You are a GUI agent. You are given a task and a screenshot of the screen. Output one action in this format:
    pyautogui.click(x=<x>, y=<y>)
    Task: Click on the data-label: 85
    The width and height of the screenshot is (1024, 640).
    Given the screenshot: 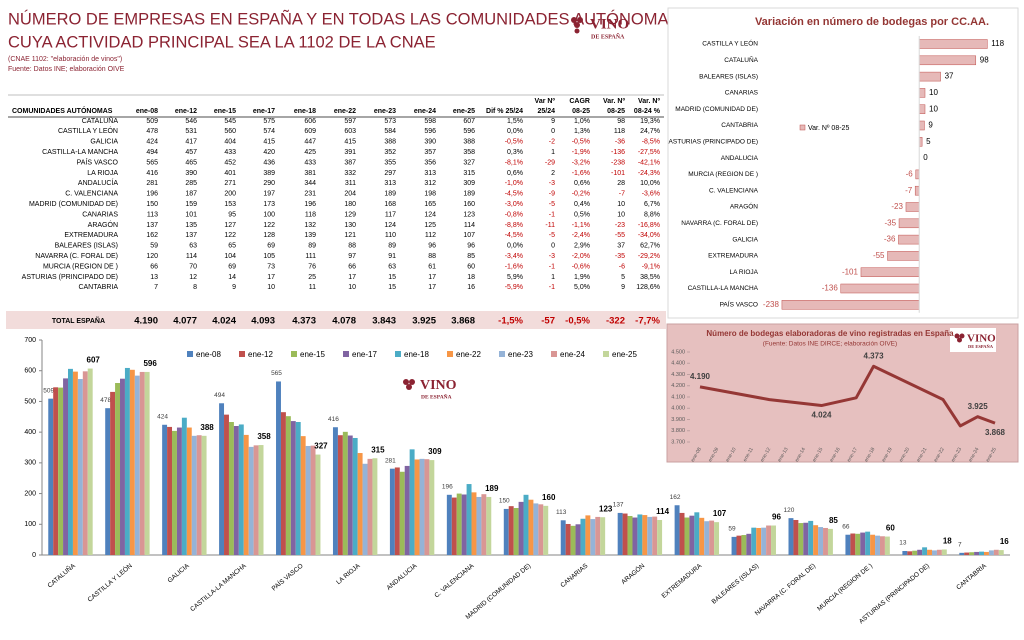 What is the action you would take?
    pyautogui.click(x=833, y=520)
    